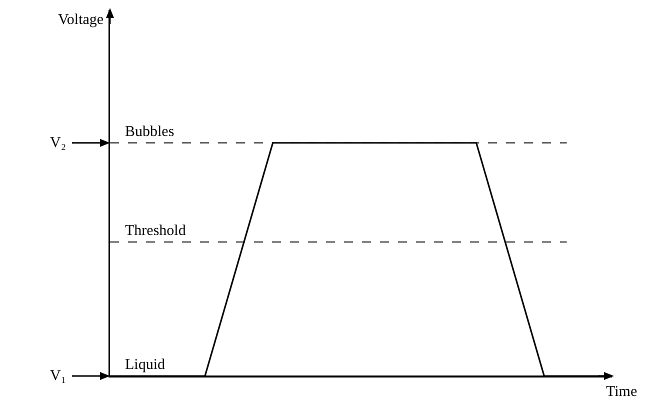 This screenshot has height=410, width=667. What do you see at coordinates (58, 143) in the screenshot?
I see `text: V₂` at bounding box center [58, 143].